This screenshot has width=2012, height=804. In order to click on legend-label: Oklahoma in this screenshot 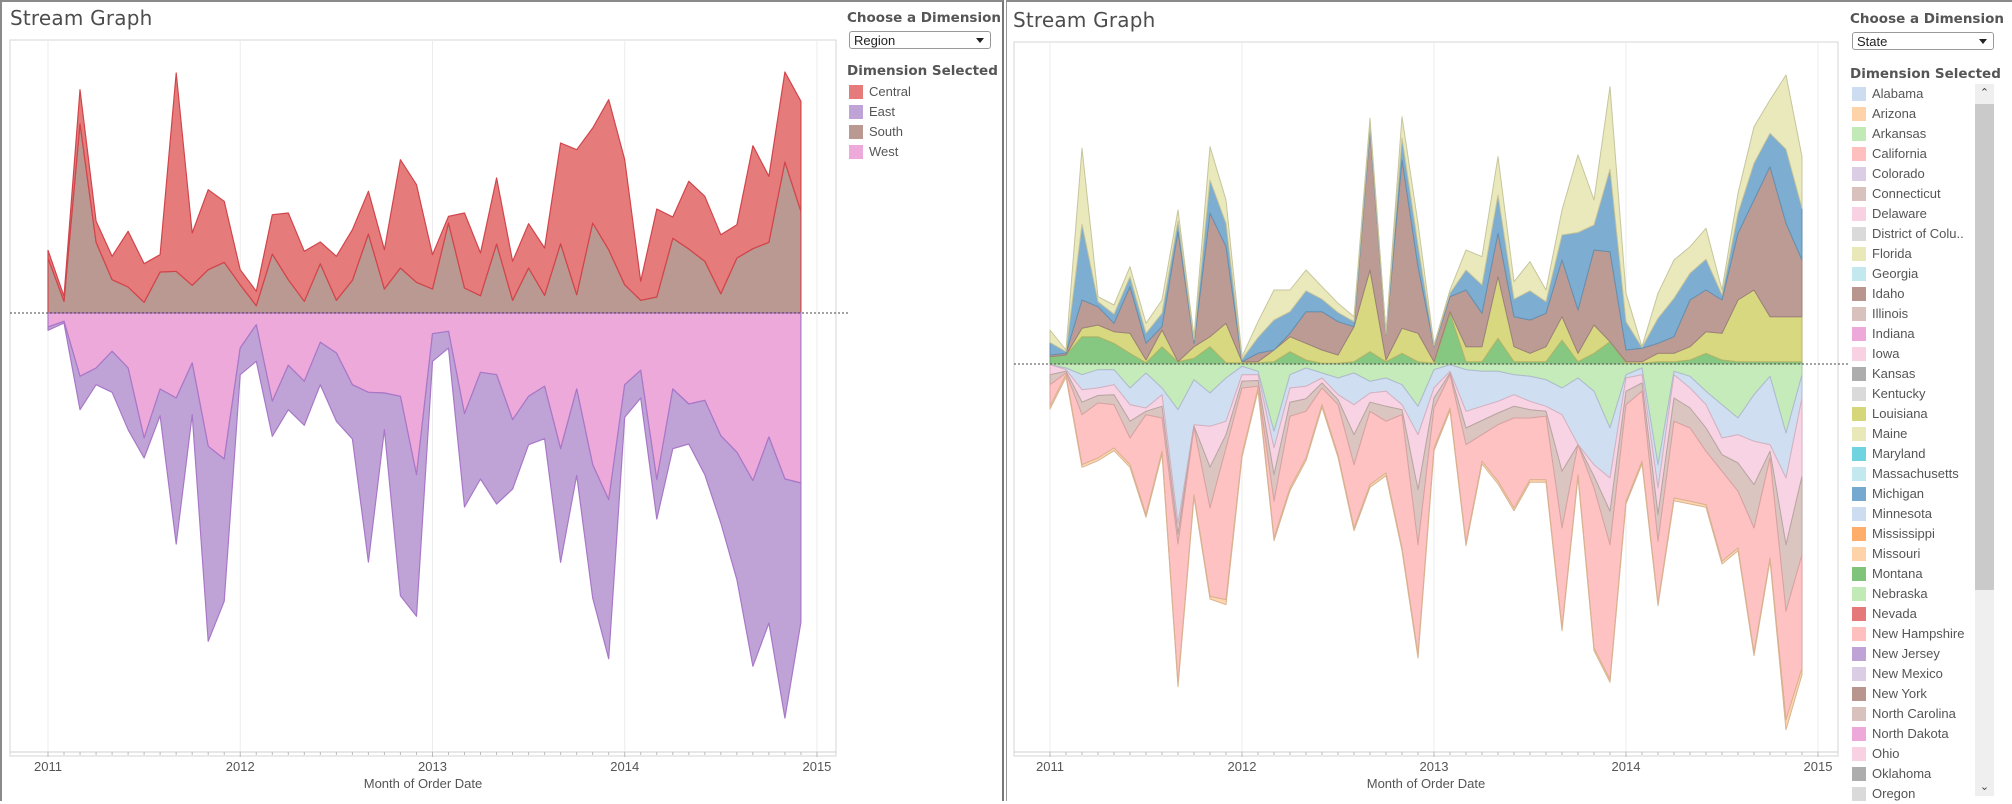, I will do `click(1902, 773)`.